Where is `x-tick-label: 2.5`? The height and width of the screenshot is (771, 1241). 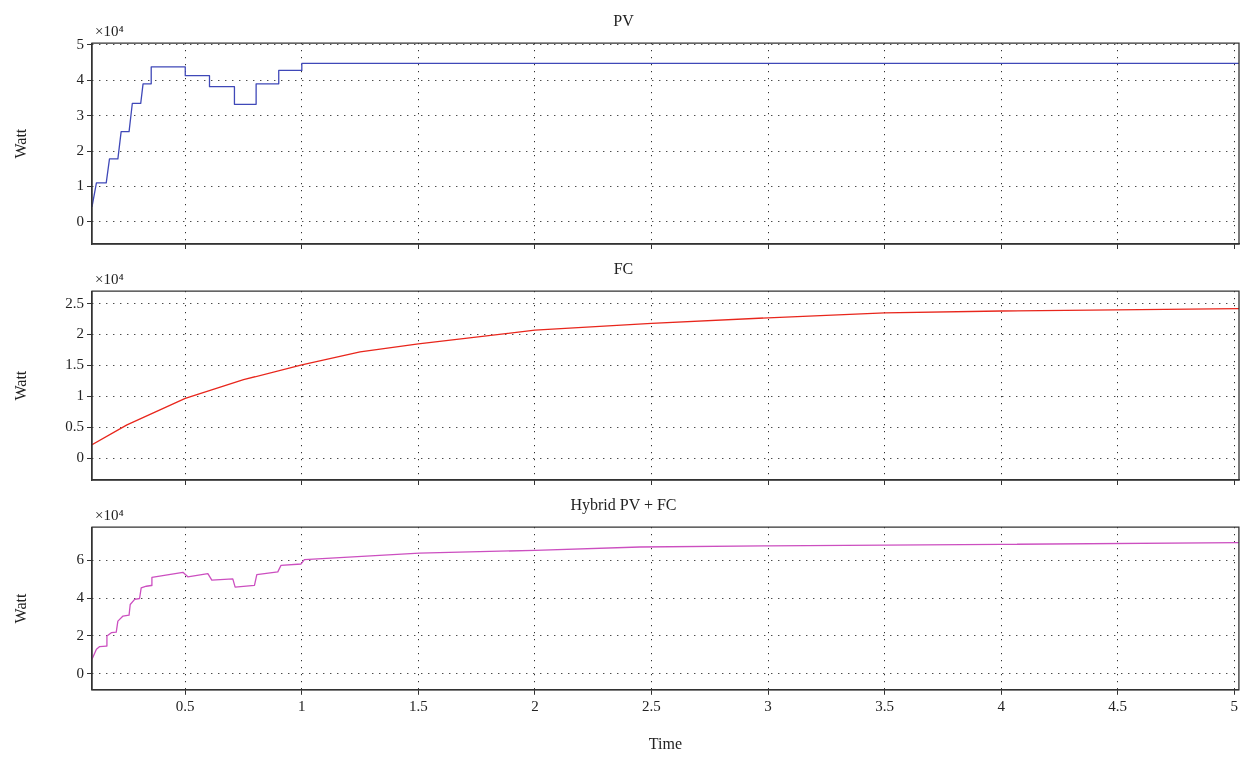
x-tick-label: 2.5 is located at coordinates (651, 705).